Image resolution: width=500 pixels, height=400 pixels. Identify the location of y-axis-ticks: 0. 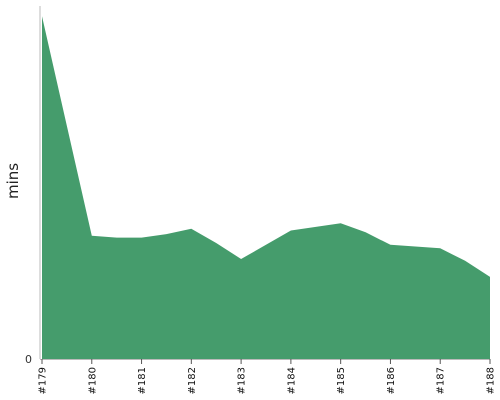
(28, 359).